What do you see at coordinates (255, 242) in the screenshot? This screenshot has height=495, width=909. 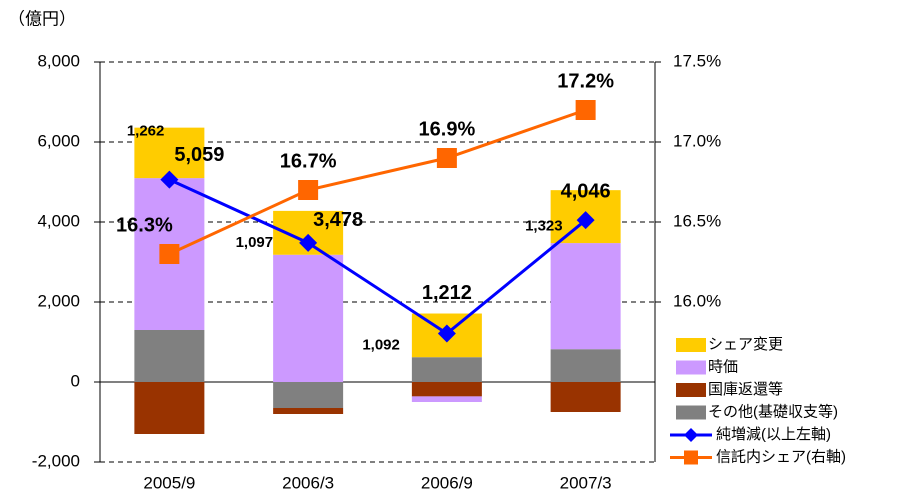 I see `bar-value-label: 1,097` at bounding box center [255, 242].